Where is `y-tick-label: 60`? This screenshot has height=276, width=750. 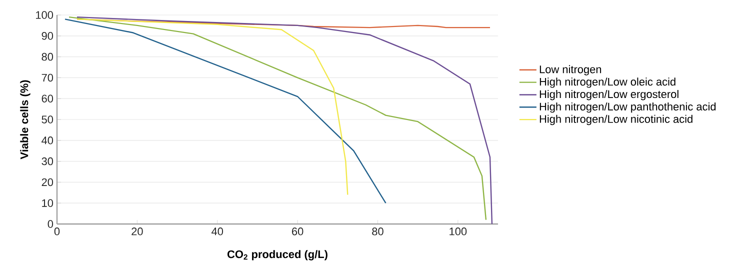
y-tick-label: 60 is located at coordinates (48, 98).